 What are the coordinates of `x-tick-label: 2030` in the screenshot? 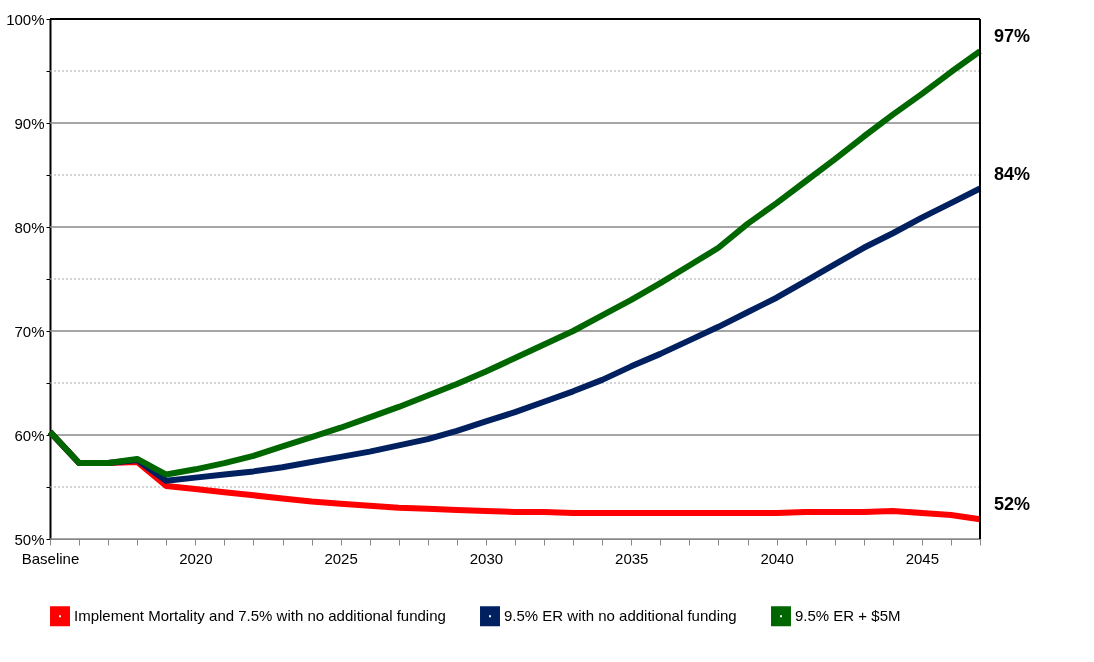 It's located at (486, 558).